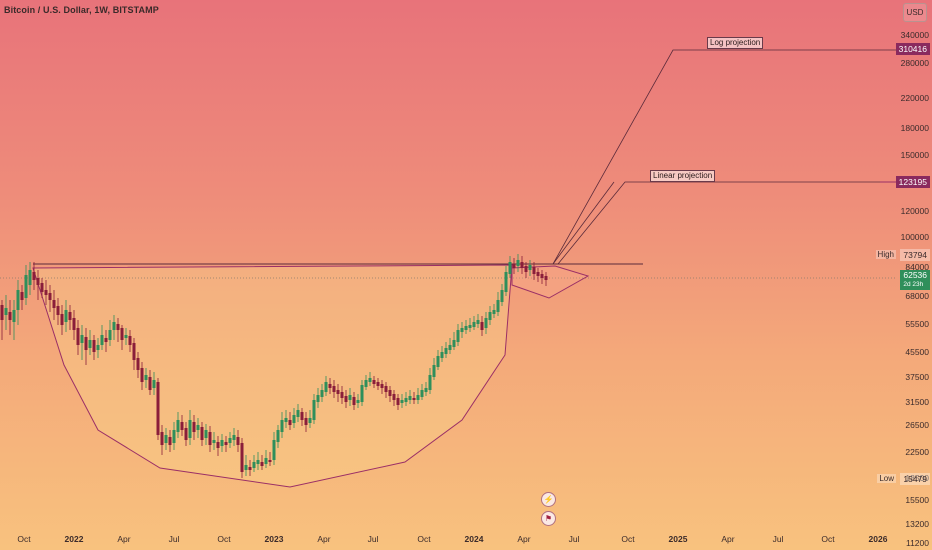 This screenshot has height=550, width=932. Describe the element at coordinates (917, 402) in the screenshot. I see `price-axis-tick: 31500` at that location.